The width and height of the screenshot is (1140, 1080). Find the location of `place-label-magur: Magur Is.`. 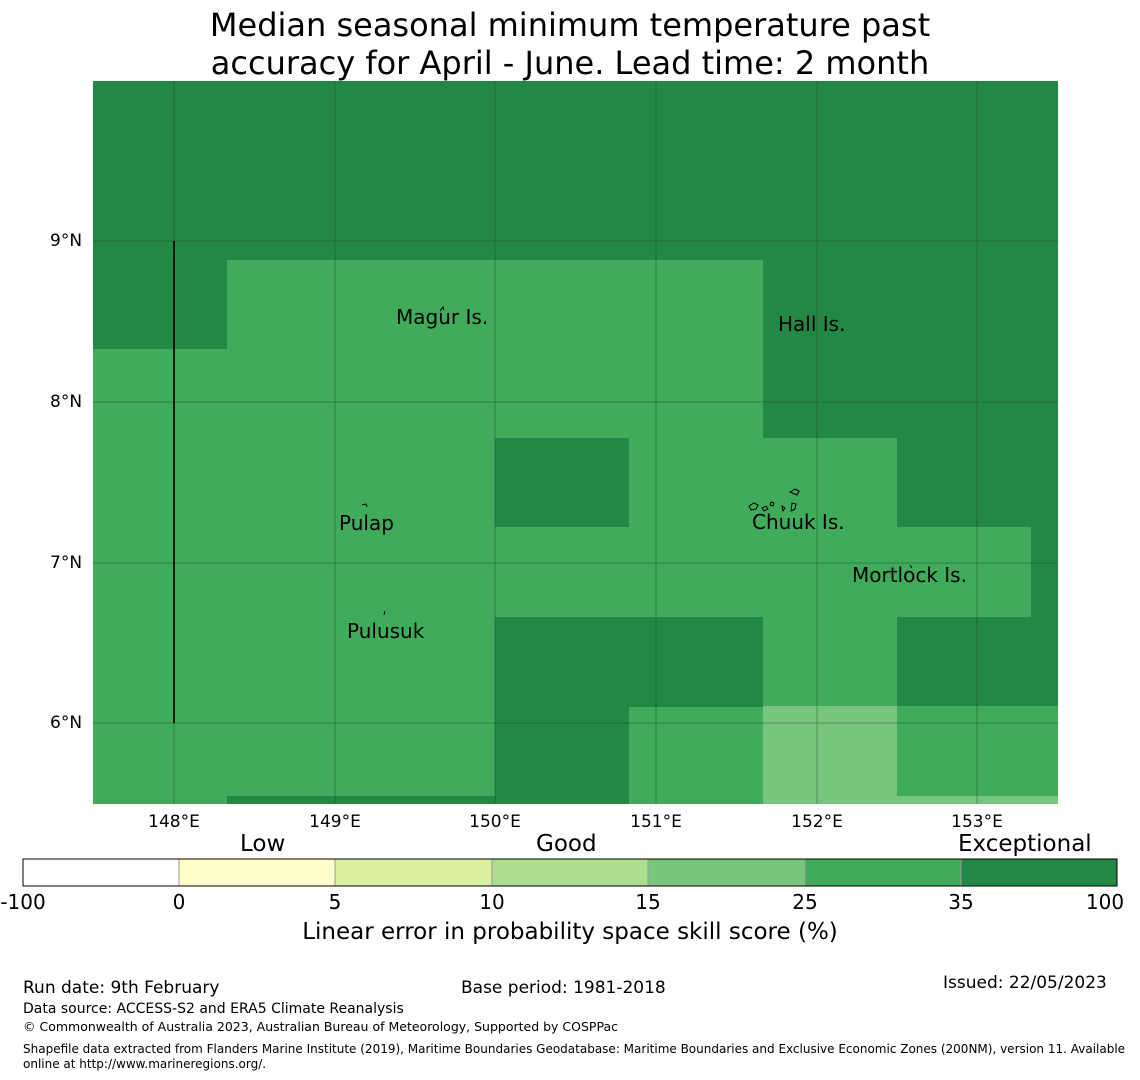

place-label-magur: Magur Is. is located at coordinates (442, 317).